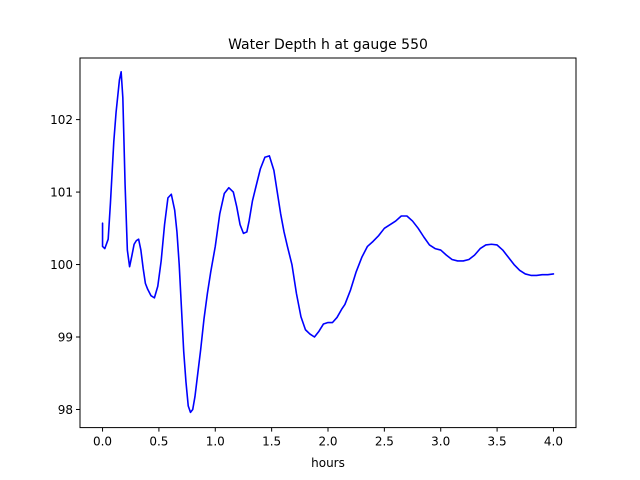 This screenshot has width=640, height=480. What do you see at coordinates (553, 442) in the screenshot?
I see `x-tick-label: 4.0` at bounding box center [553, 442].